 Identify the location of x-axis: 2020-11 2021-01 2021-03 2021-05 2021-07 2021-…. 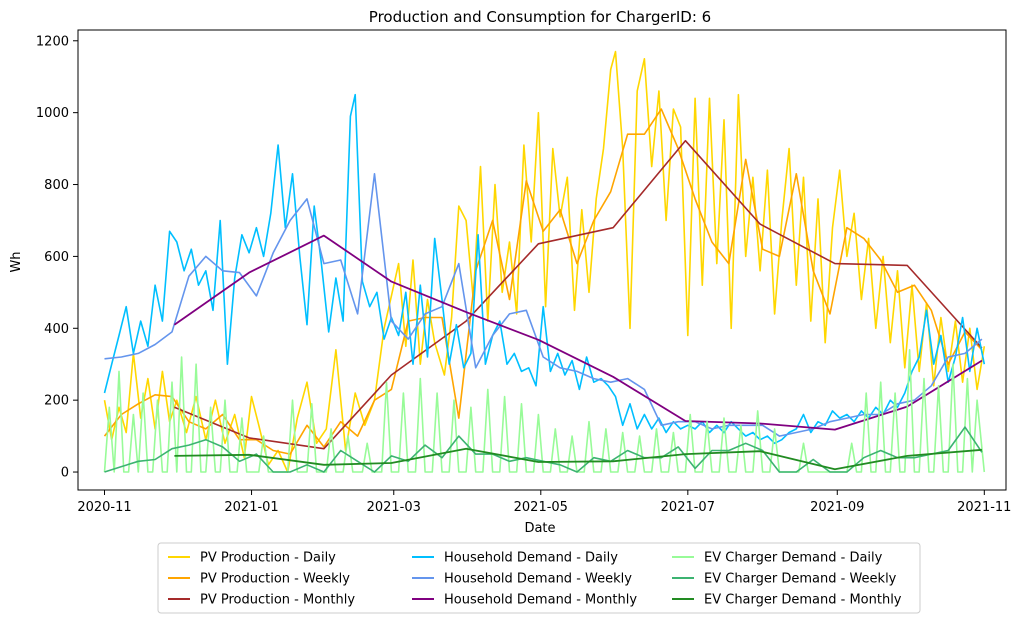
(544, 502).